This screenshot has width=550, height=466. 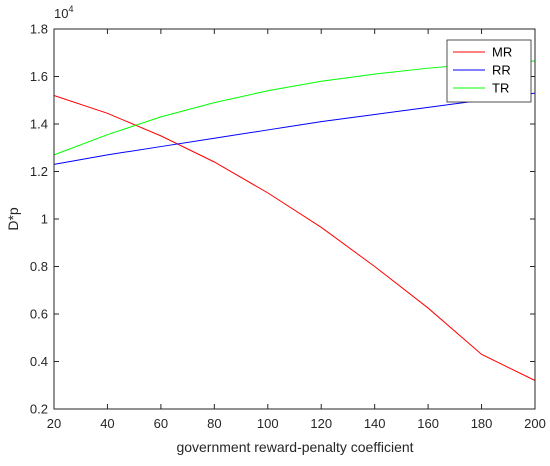 I want to click on x-tick-label: 120, so click(x=321, y=423).